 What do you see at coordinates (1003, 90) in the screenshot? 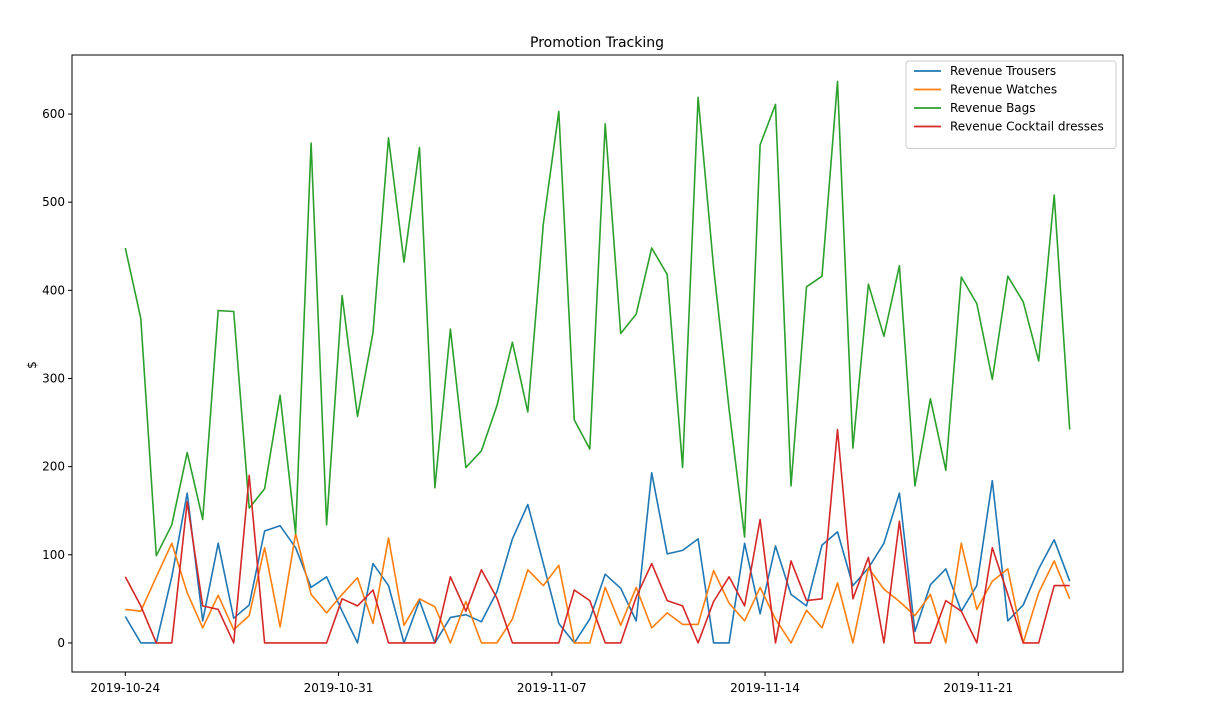
I see `legend-entry-label: Revenue Watches` at bounding box center [1003, 90].